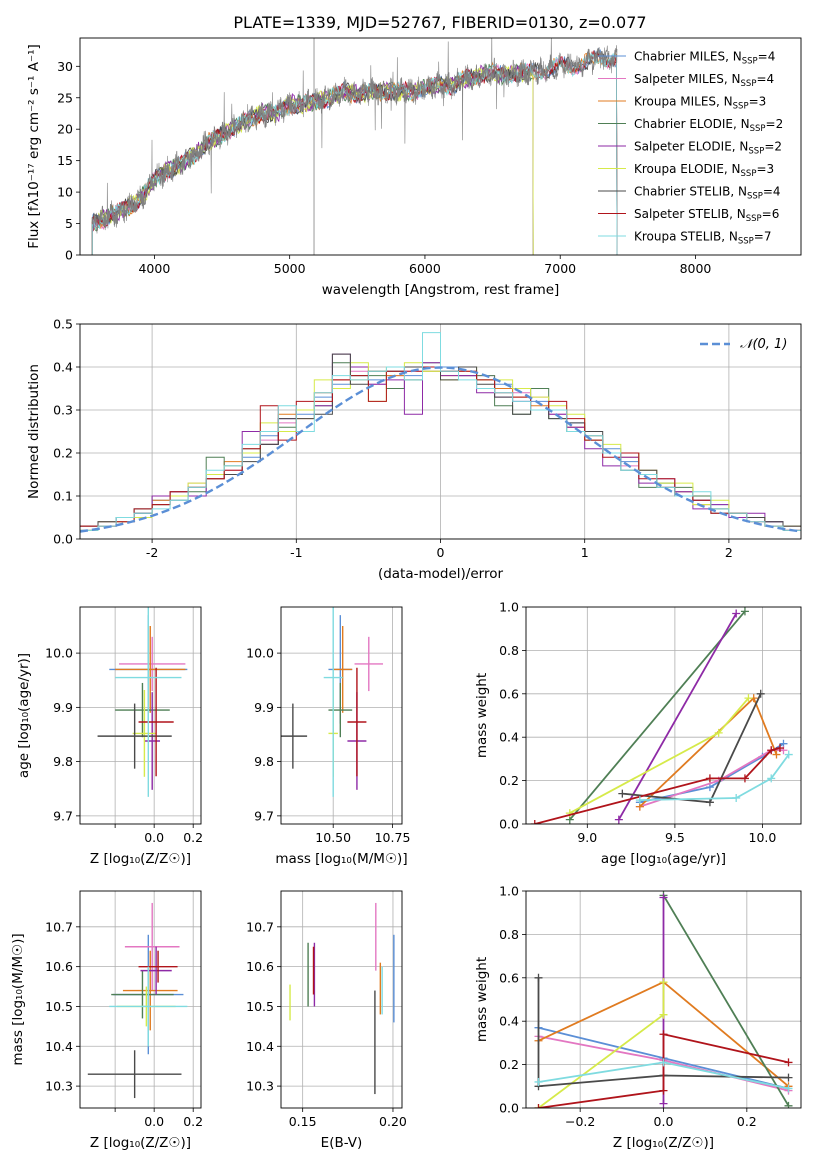  What do you see at coordinates (303, 1121) in the screenshot?
I see `tick-label-x: 0.15` at bounding box center [303, 1121].